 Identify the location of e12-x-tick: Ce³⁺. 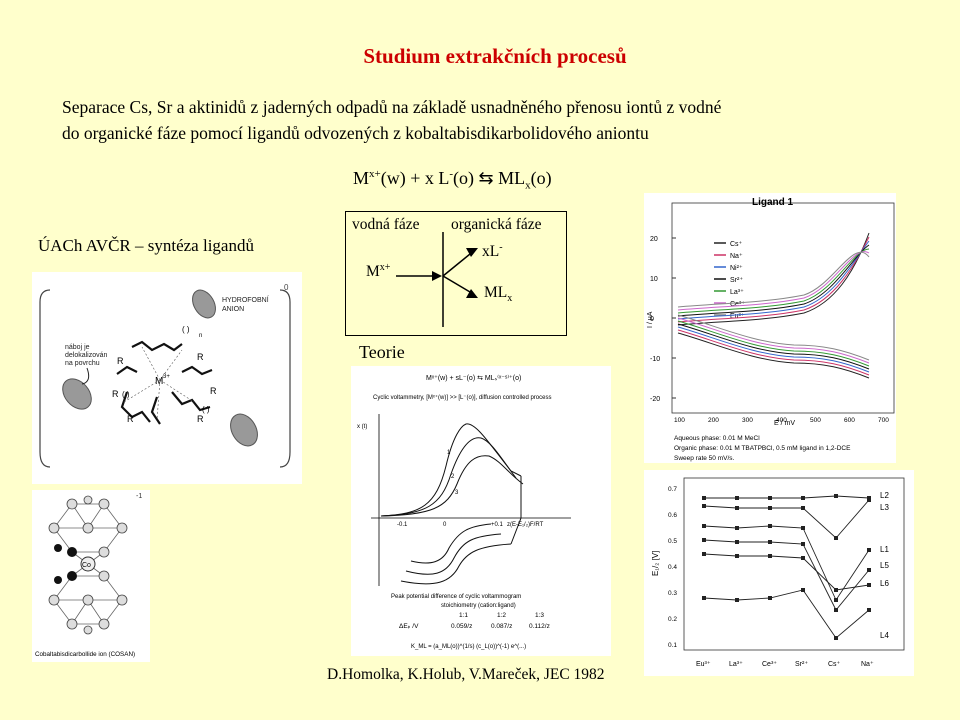
(769, 664).